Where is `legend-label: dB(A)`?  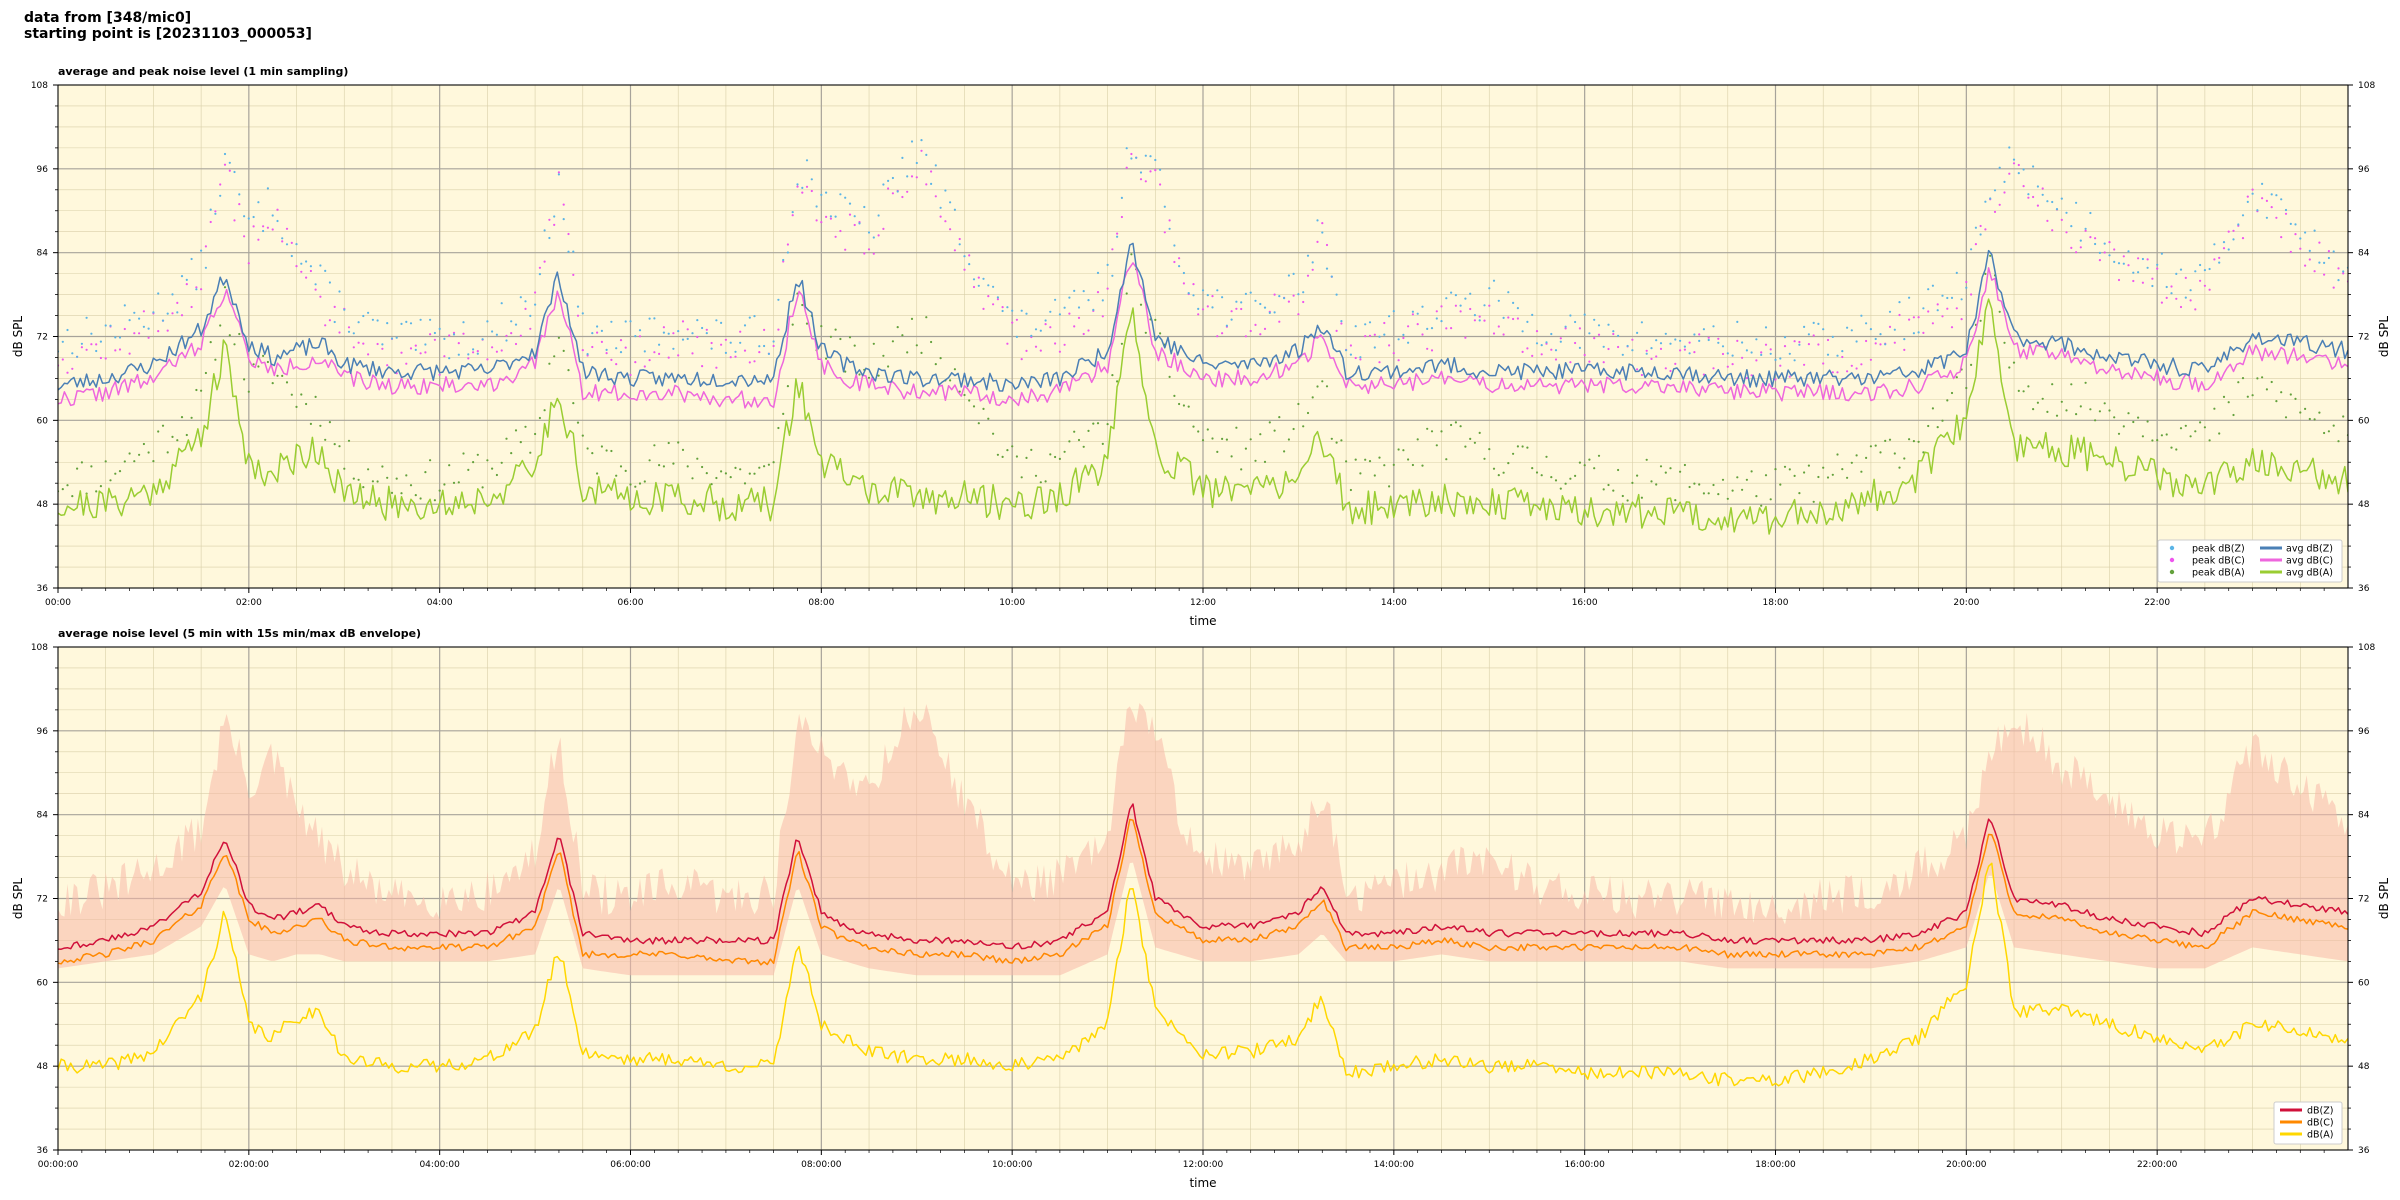
legend-label: dB(A) is located at coordinates (2320, 1135).